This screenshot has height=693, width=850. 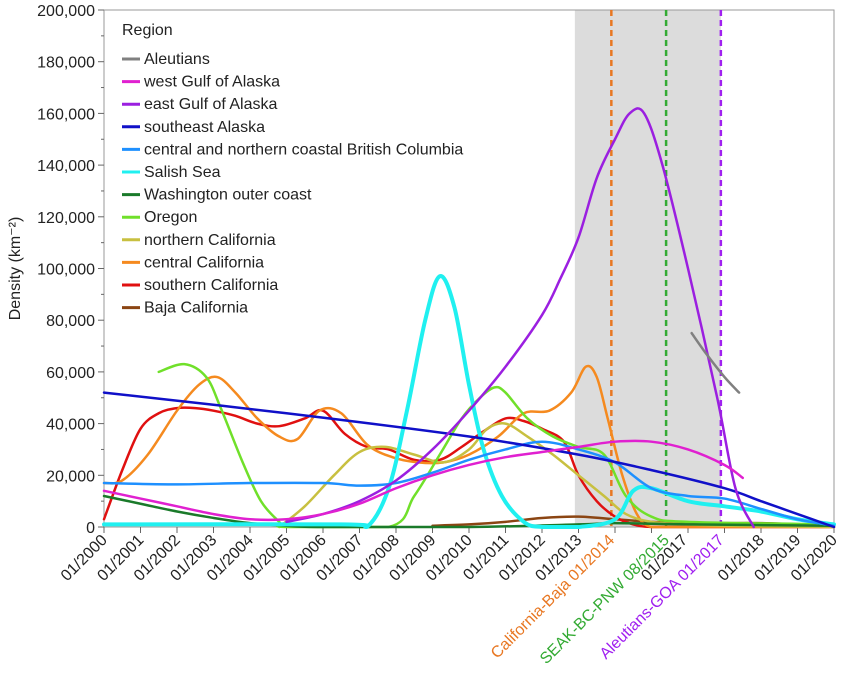 I want to click on y-tick-label: 160,000, so click(x=66, y=114).